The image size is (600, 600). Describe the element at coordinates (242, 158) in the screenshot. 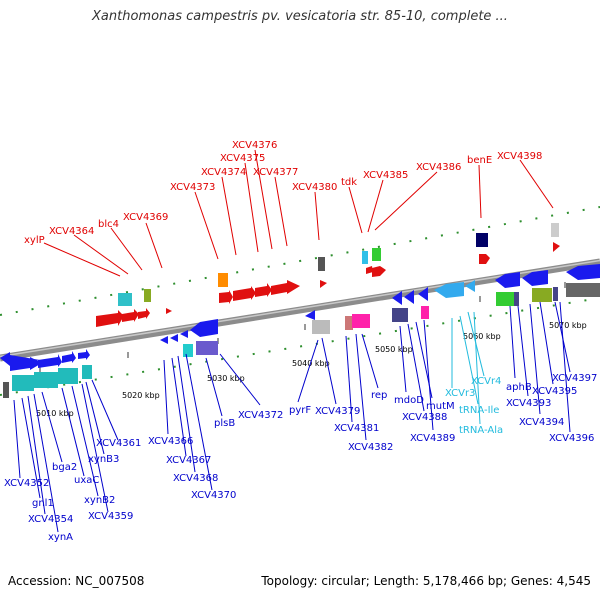

I see `gene-label-XCV4375: XCV4375` at that location.